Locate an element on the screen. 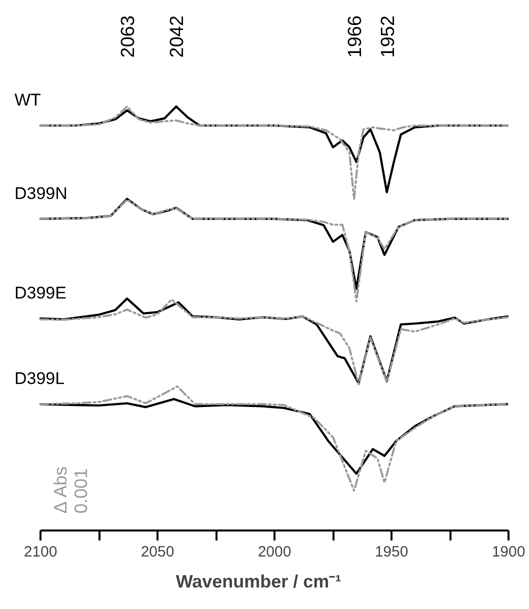 This screenshot has width=529, height=609. series-label: D399E is located at coordinates (40, 293).